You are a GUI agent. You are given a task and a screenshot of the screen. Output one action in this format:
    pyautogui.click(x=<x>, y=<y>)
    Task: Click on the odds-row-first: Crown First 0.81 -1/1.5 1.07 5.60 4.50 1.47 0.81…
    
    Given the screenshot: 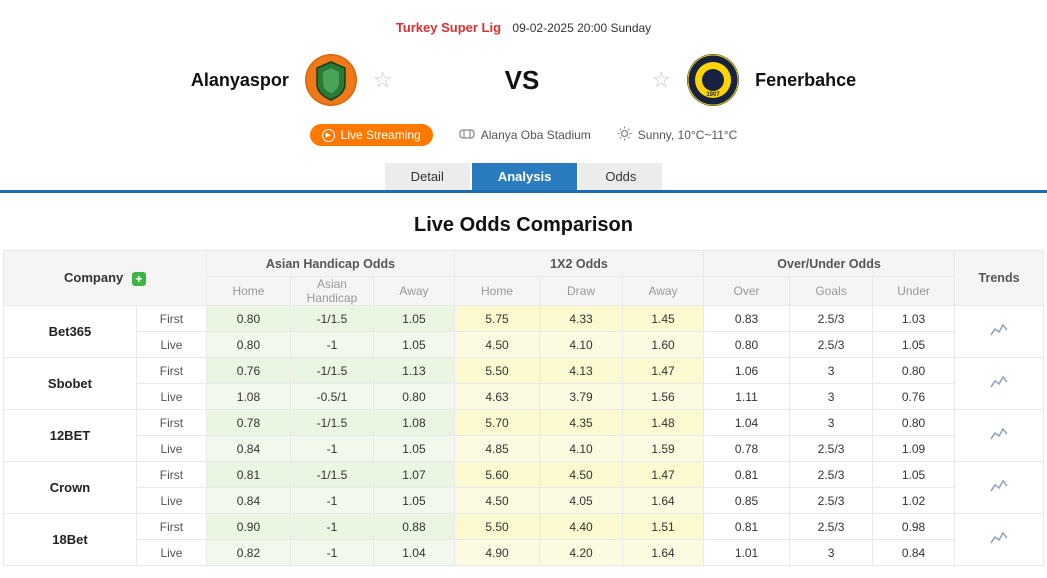 What is the action you would take?
    pyautogui.click(x=523, y=487)
    